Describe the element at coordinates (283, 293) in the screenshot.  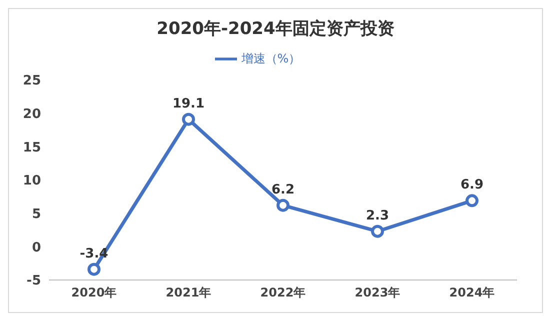
I see `x-tick-label: 2022年` at that location.